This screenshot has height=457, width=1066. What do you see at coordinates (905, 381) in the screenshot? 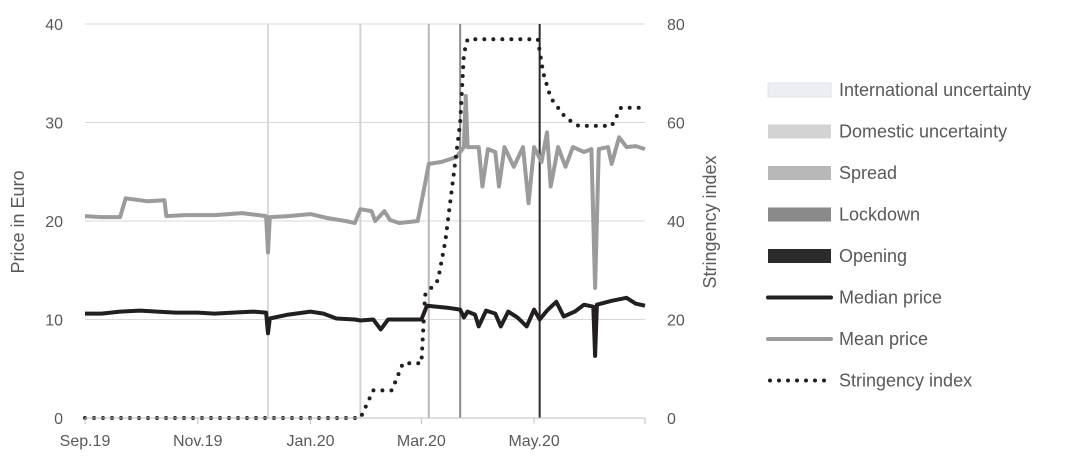
I see `legend-label: Stringency index` at bounding box center [905, 381].